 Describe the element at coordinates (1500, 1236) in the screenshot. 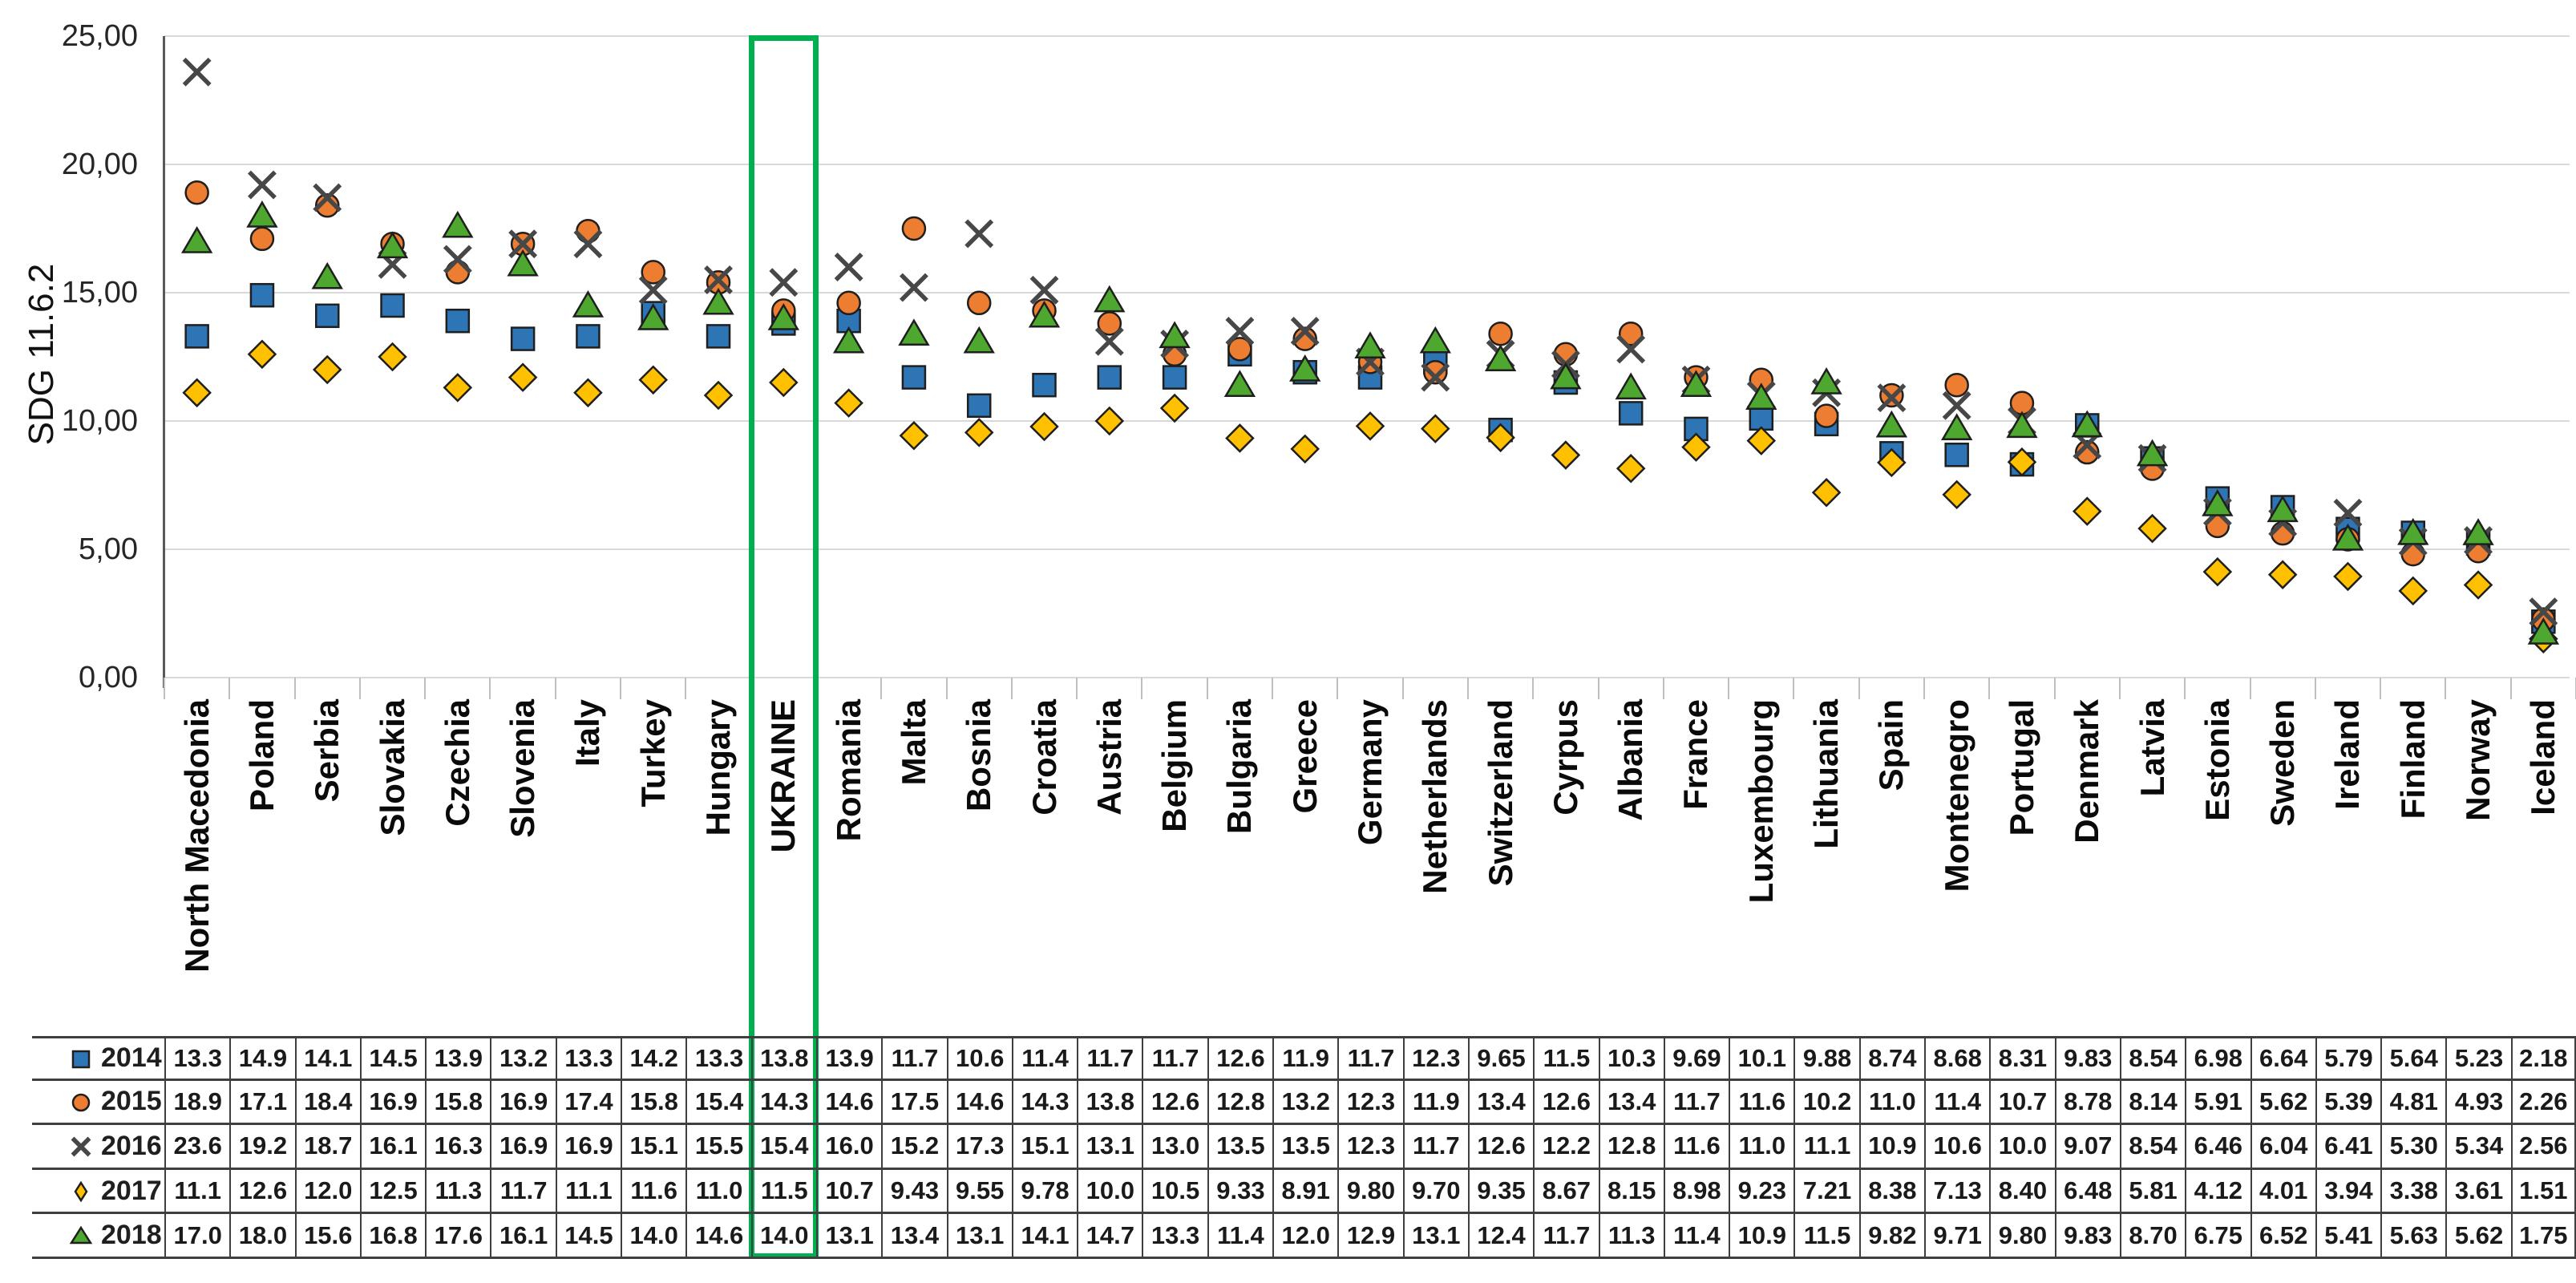

I see `table-cell: 12.4` at that location.